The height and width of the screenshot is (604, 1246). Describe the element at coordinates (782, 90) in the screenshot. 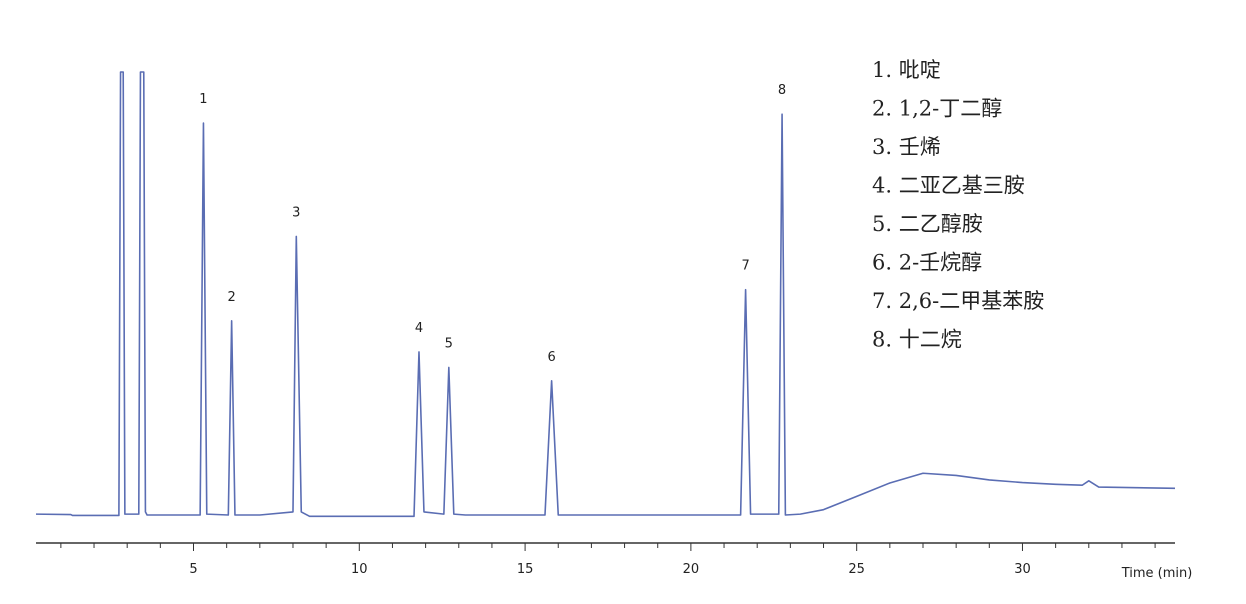

I see `peak-label: 8` at that location.